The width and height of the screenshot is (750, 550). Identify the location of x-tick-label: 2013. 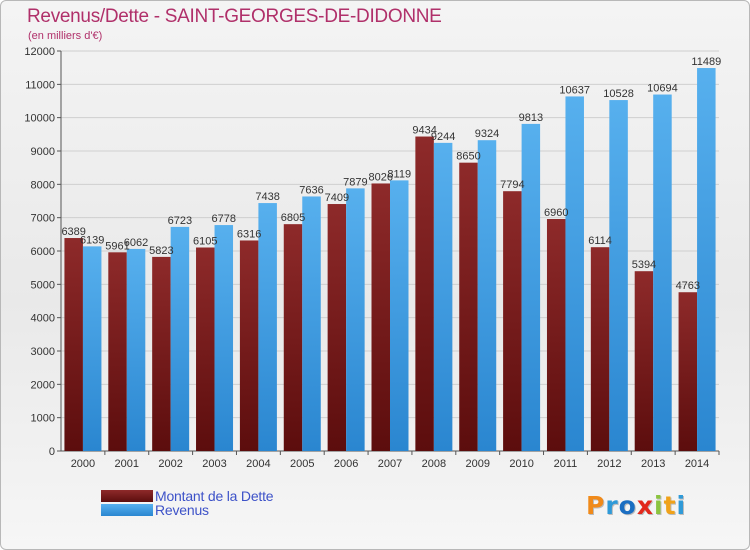
(653, 464).